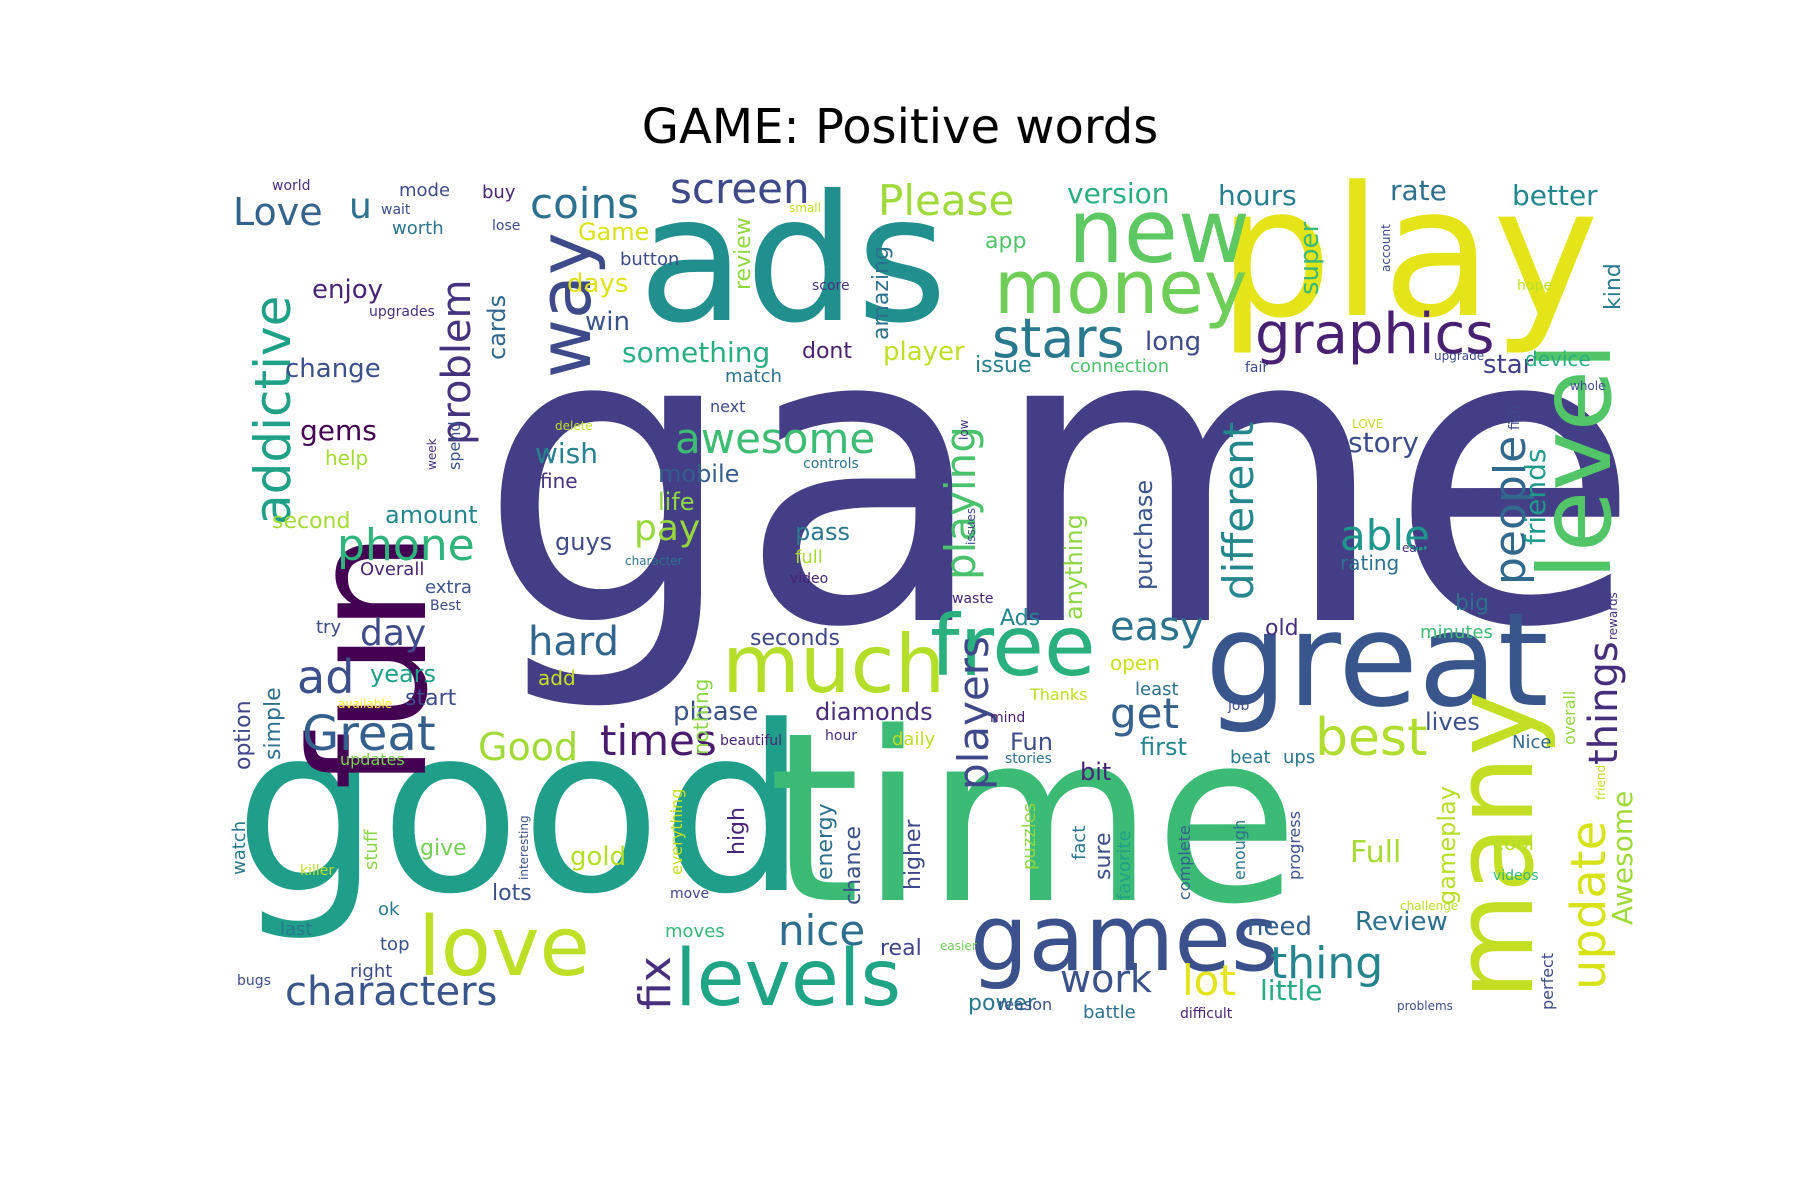  I want to click on word-thing: thing, so click(1326, 963).